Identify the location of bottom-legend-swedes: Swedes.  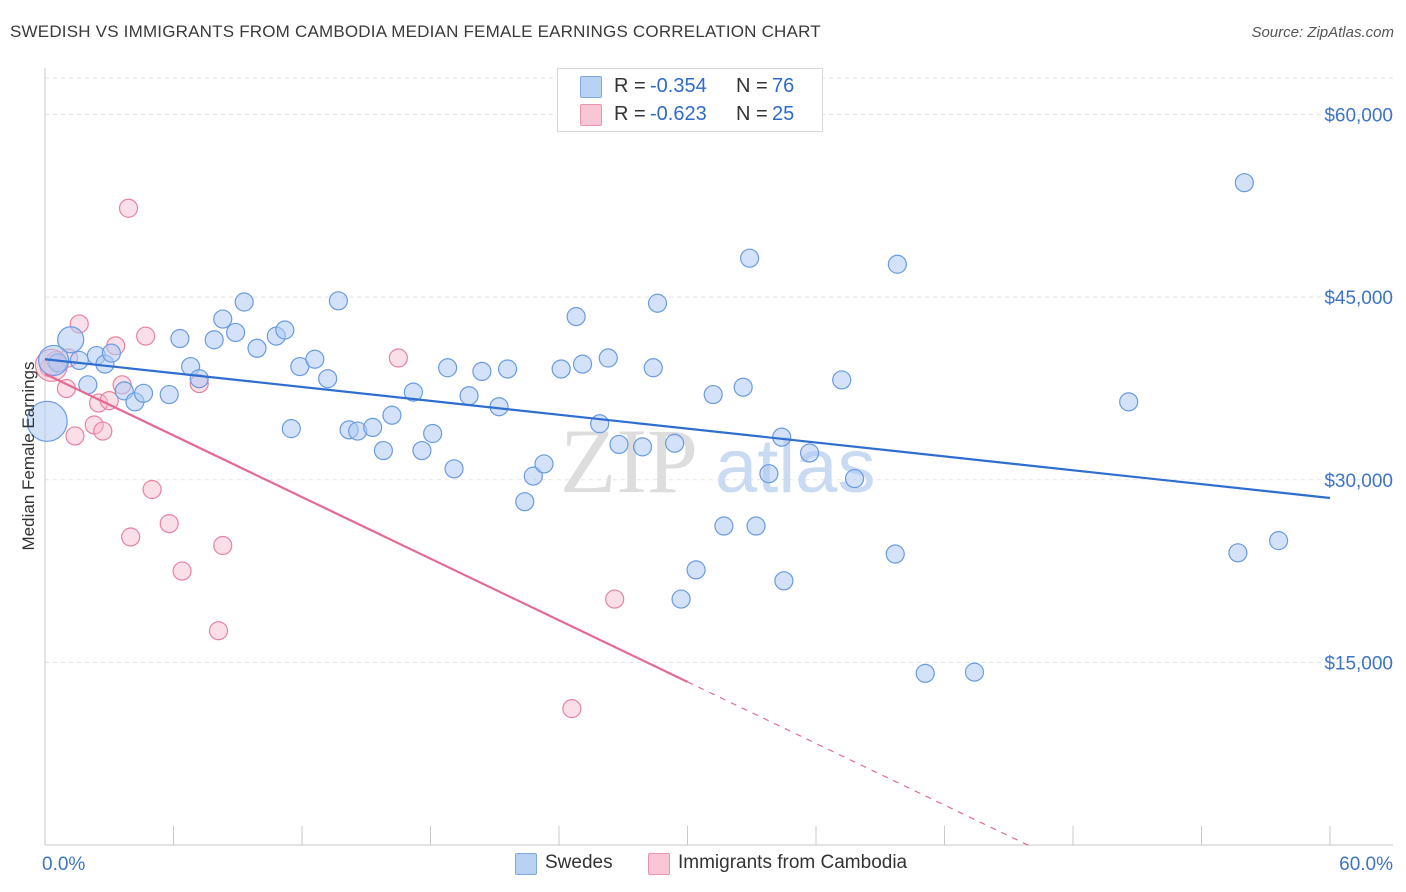
(570, 864).